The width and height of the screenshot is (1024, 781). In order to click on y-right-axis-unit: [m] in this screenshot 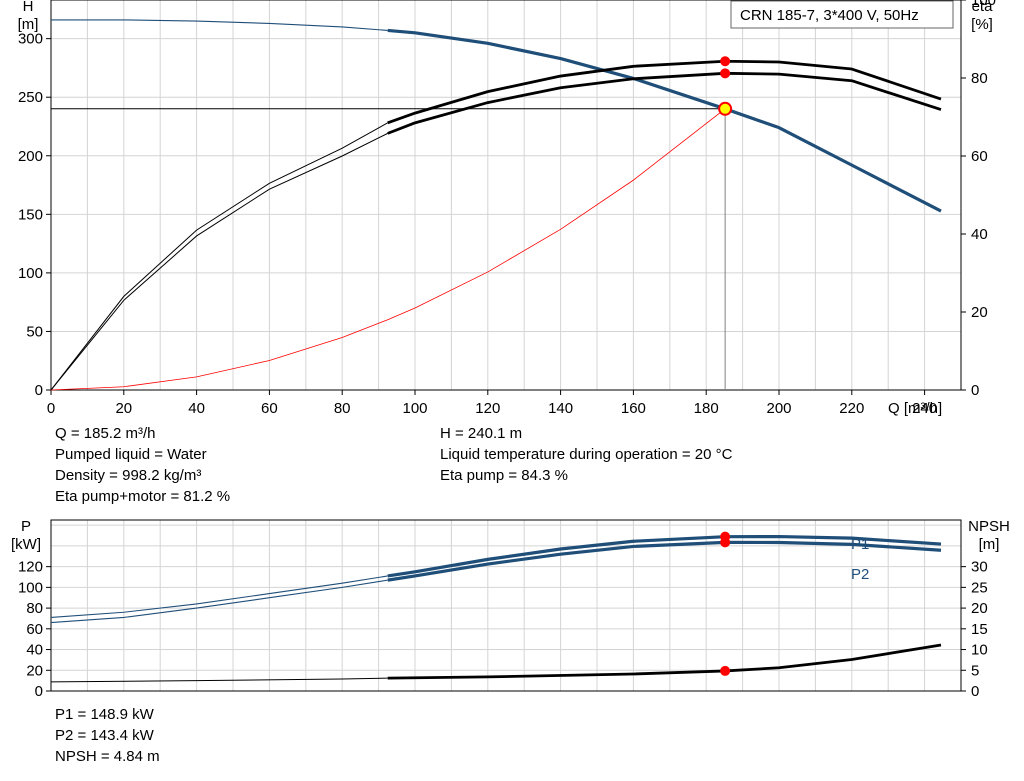, I will do `click(989, 544)`.